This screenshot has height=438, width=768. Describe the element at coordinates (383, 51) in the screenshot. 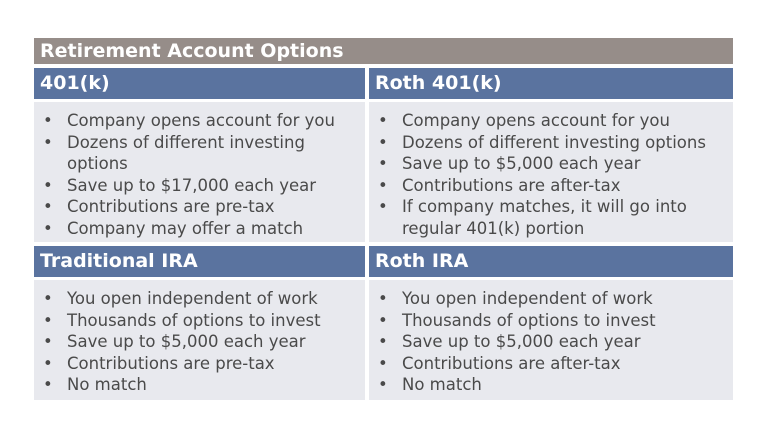

I see `table-title: Retirement Account Options` at that location.